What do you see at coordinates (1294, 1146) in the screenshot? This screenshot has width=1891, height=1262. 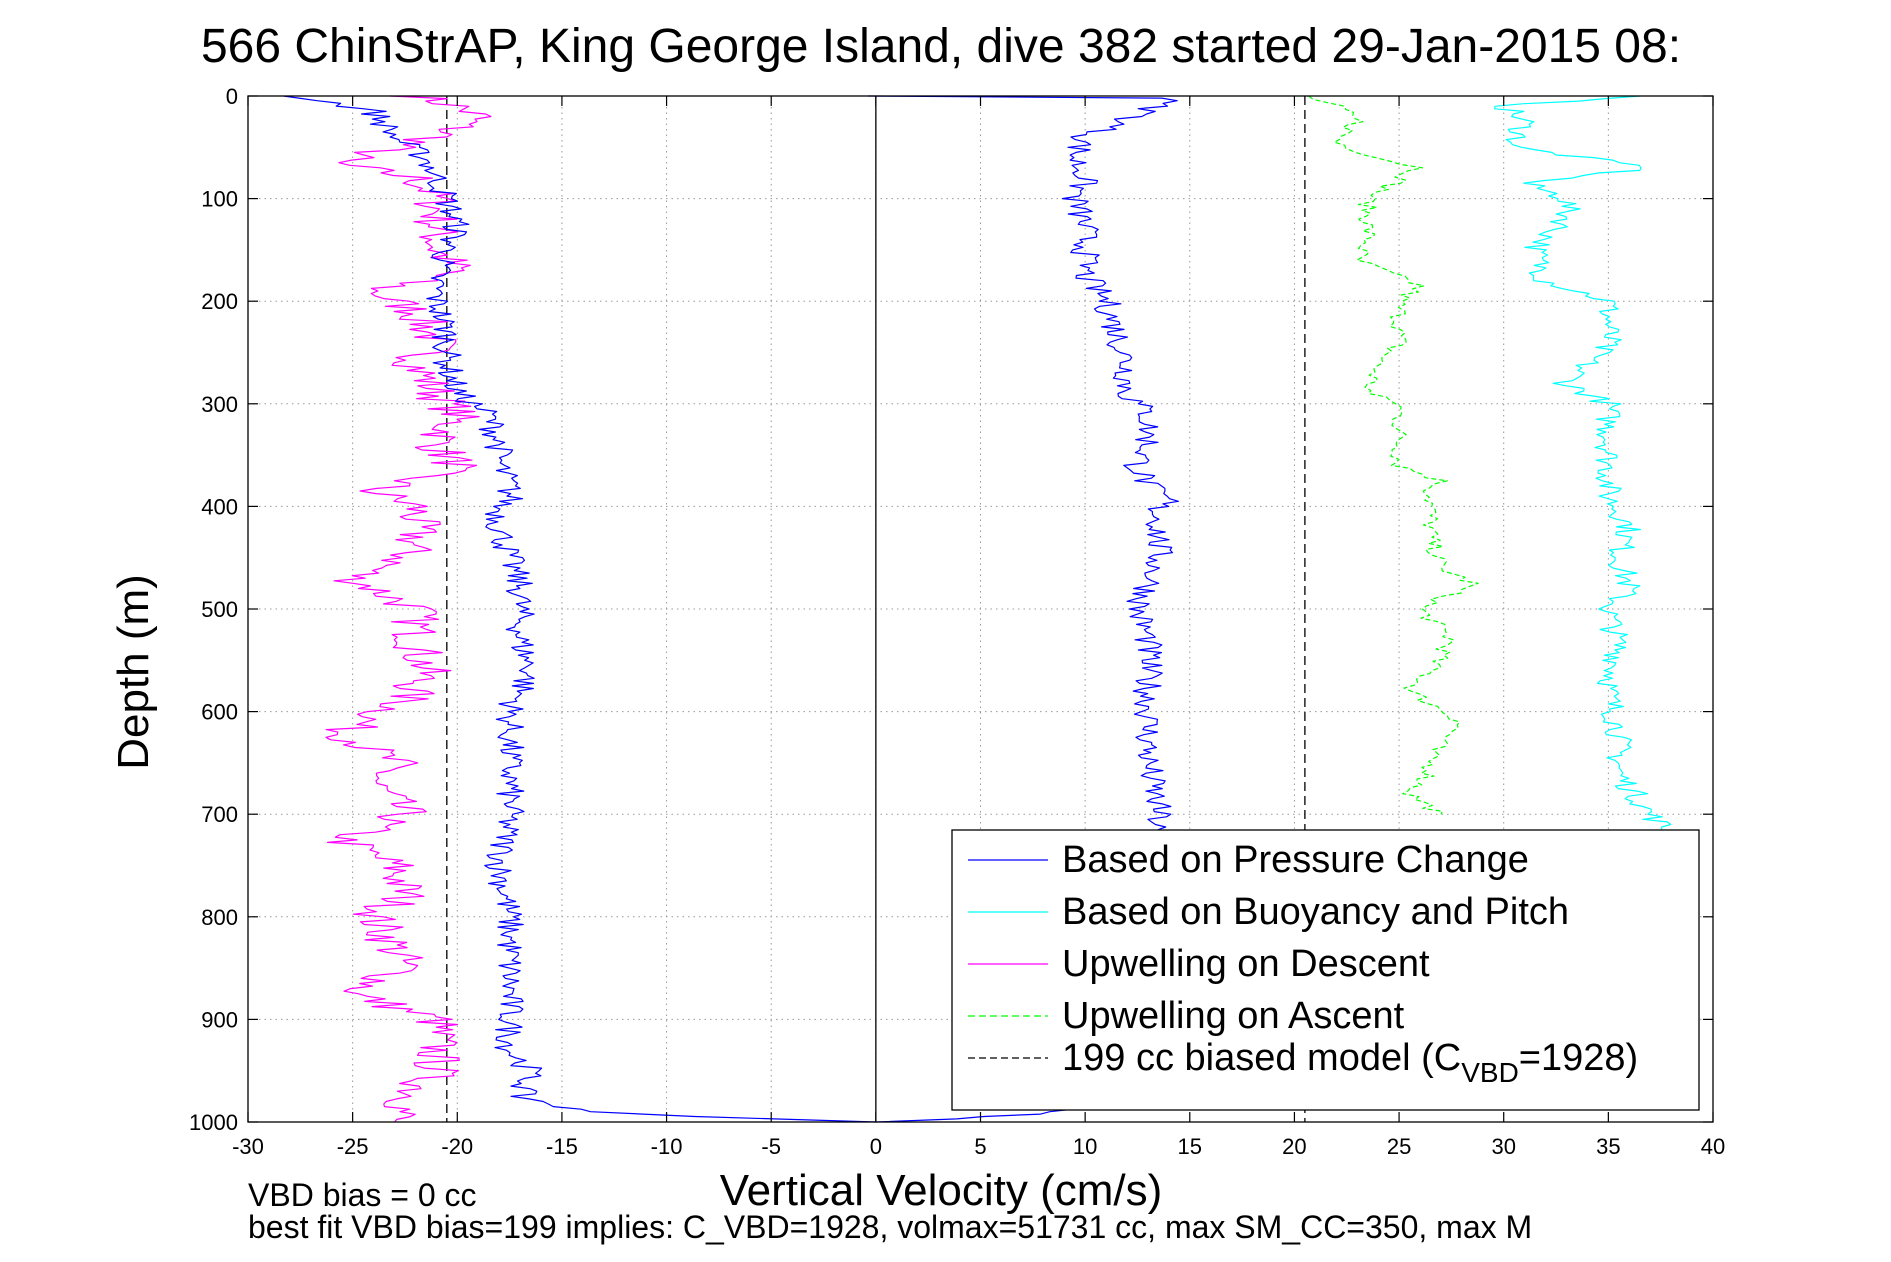 I see `x-tick-label: 20` at bounding box center [1294, 1146].